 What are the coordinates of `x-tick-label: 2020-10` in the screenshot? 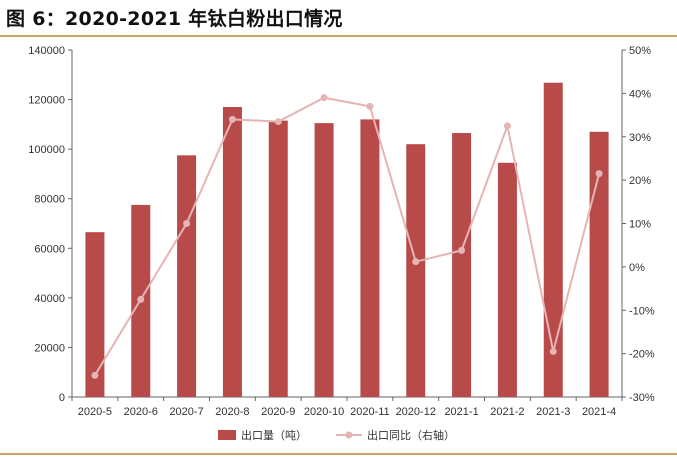 It's located at (324, 412).